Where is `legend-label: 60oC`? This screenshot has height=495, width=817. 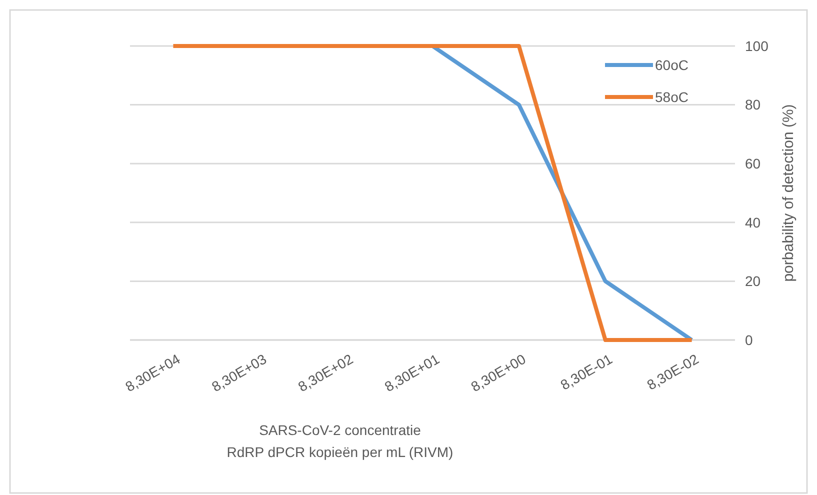 legend-label: 60oC is located at coordinates (671, 64).